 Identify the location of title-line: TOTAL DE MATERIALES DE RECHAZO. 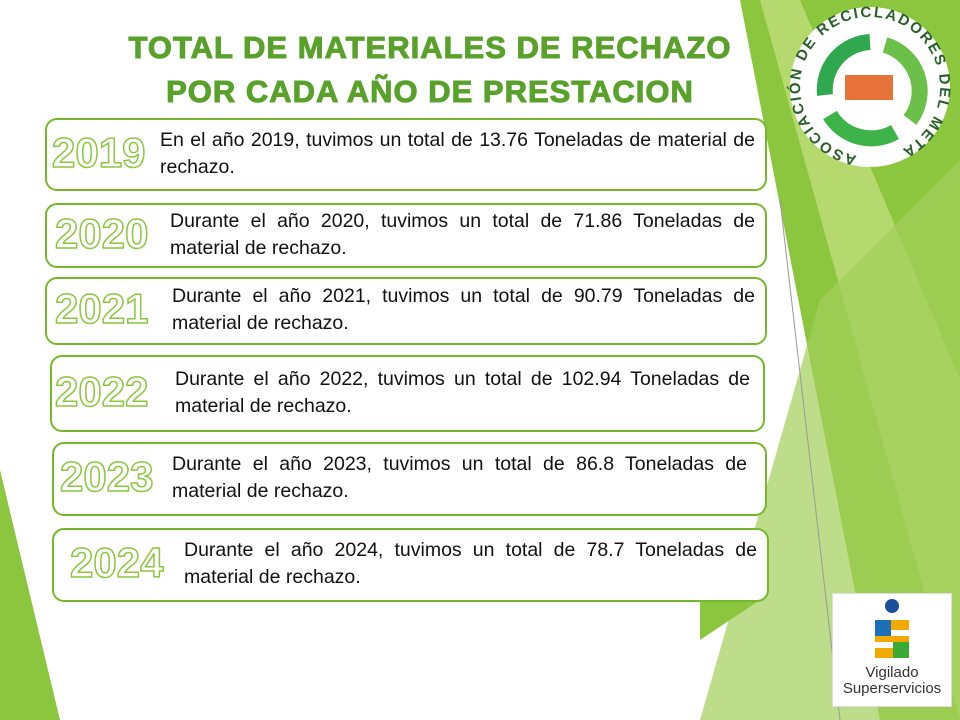
(430, 48).